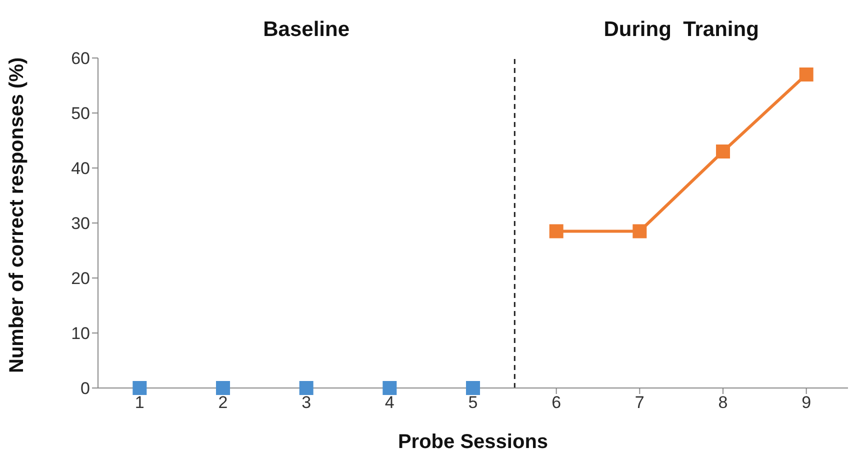 The image size is (866, 470). I want to click on x-tick-label: 9, so click(807, 402).